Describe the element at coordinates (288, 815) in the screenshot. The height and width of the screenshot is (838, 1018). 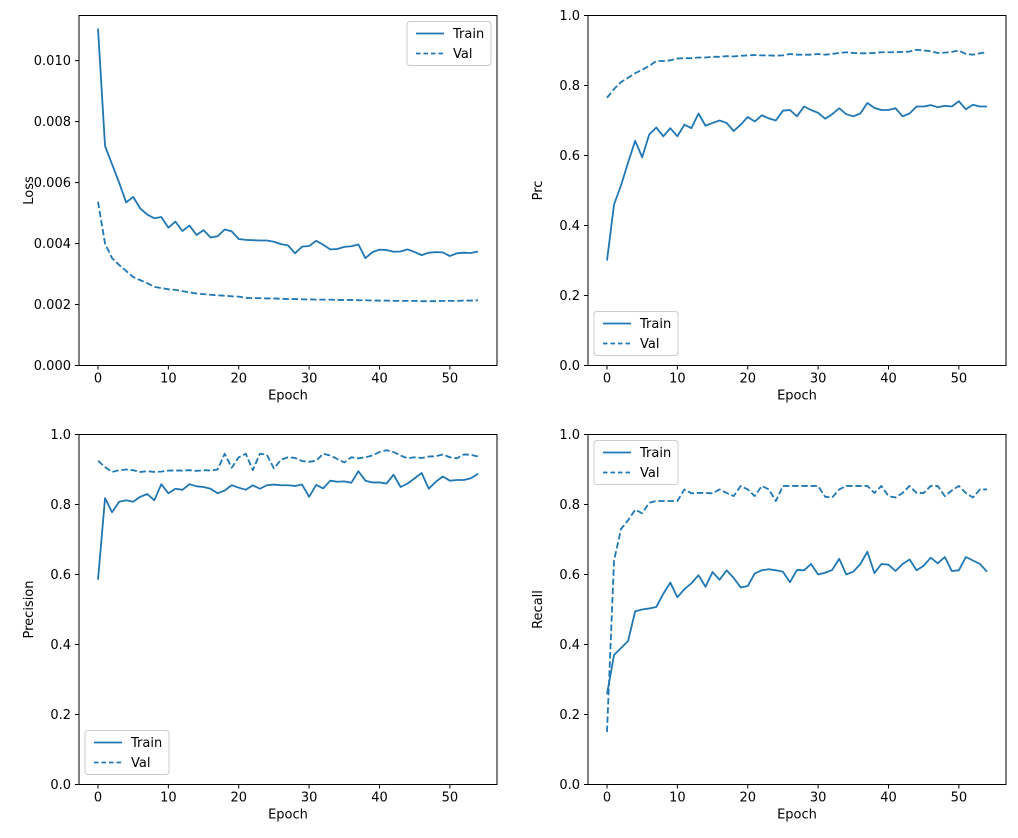
I see `precision-xlabel: Epoch` at that location.